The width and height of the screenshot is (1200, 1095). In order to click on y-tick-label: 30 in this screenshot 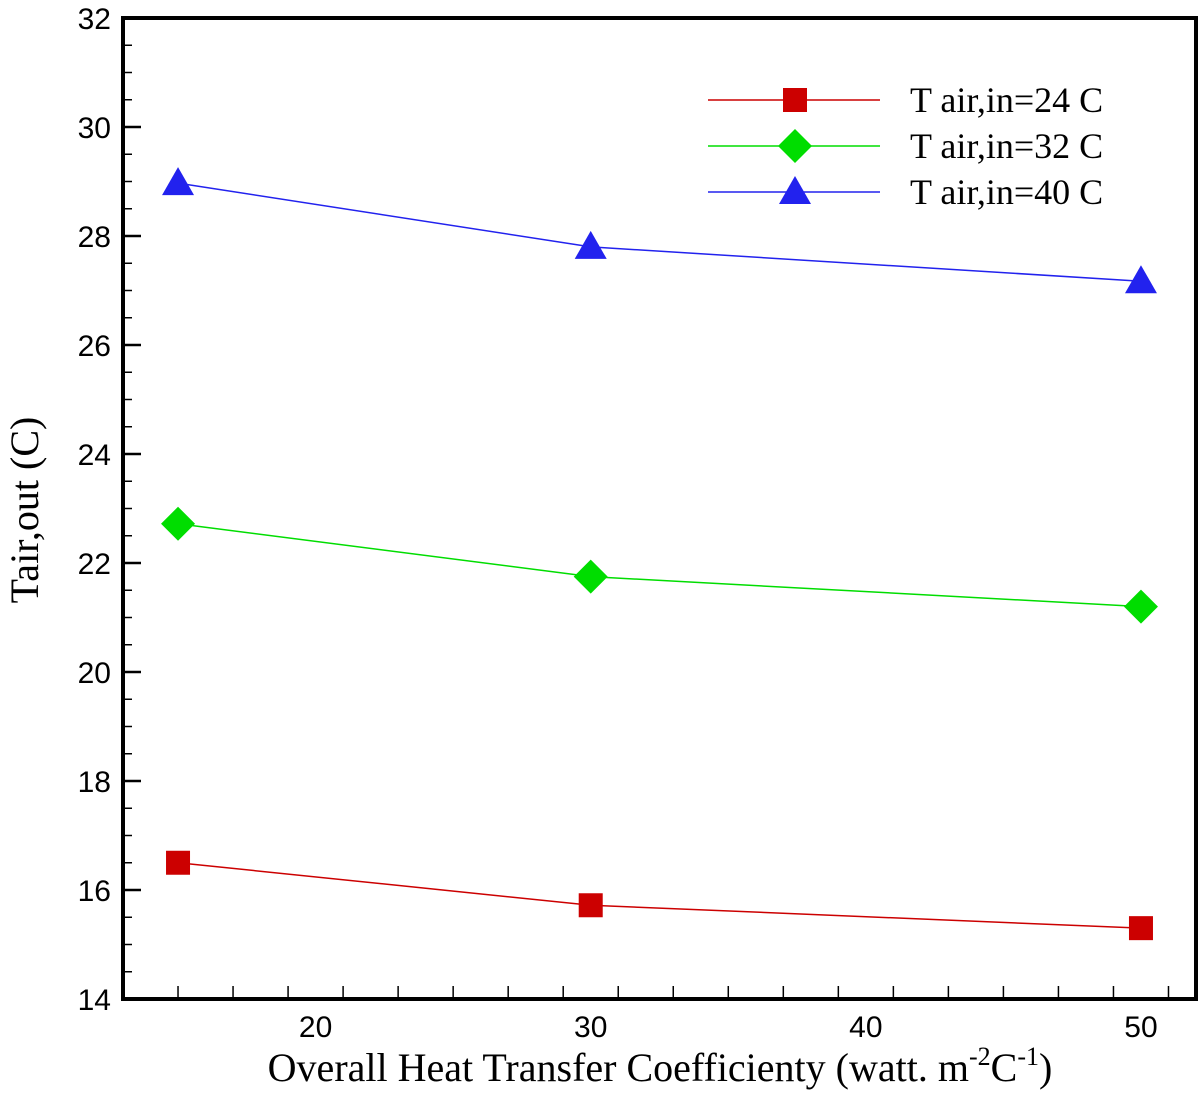, I will do `click(94, 128)`.